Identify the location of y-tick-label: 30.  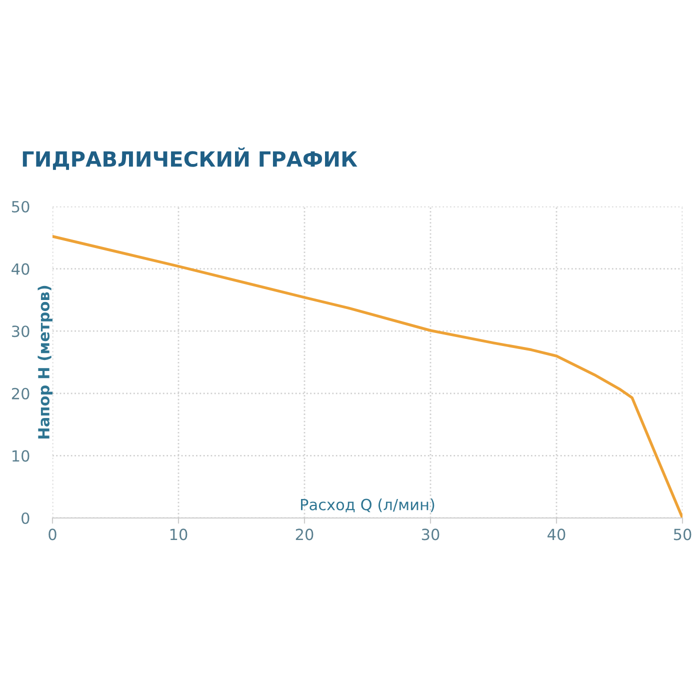
(21, 332).